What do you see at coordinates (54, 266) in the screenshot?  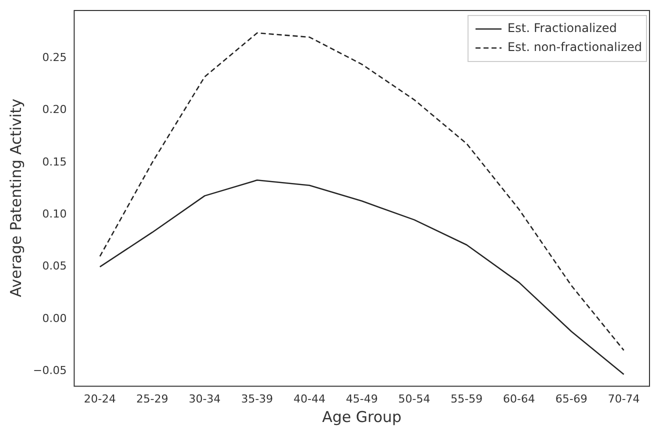 I see `y-tick-label: 0.05` at bounding box center [54, 266].